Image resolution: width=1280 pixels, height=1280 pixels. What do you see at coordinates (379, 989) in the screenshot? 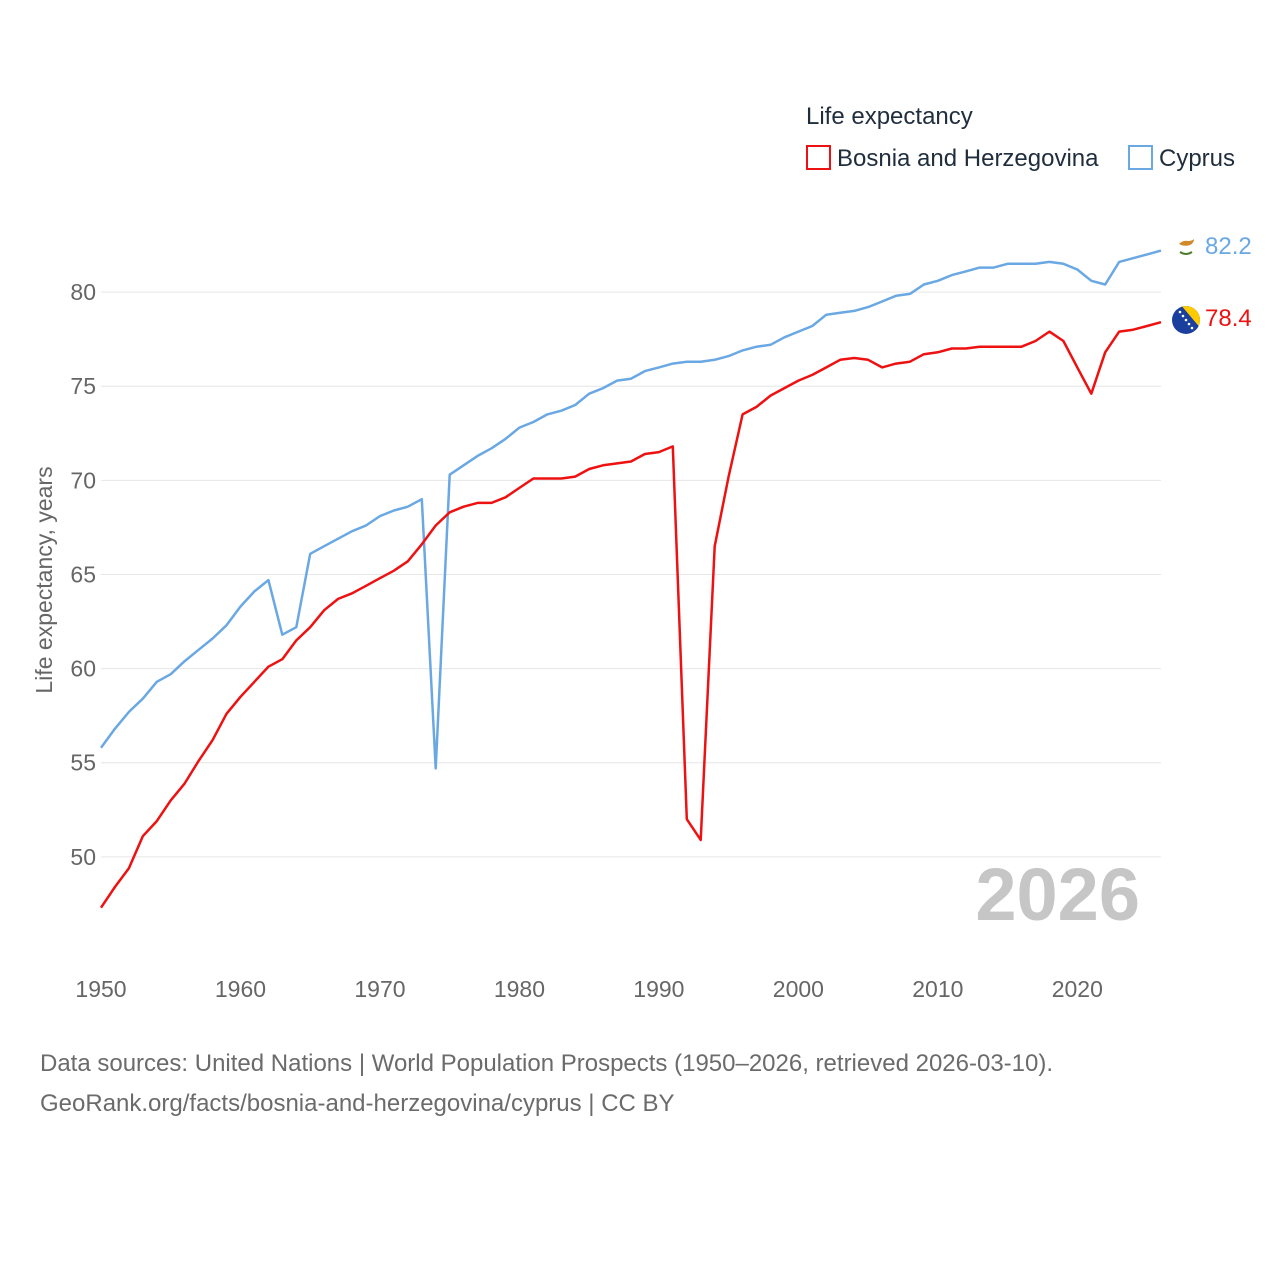
I see `x-tick-label: 1970` at bounding box center [379, 989].